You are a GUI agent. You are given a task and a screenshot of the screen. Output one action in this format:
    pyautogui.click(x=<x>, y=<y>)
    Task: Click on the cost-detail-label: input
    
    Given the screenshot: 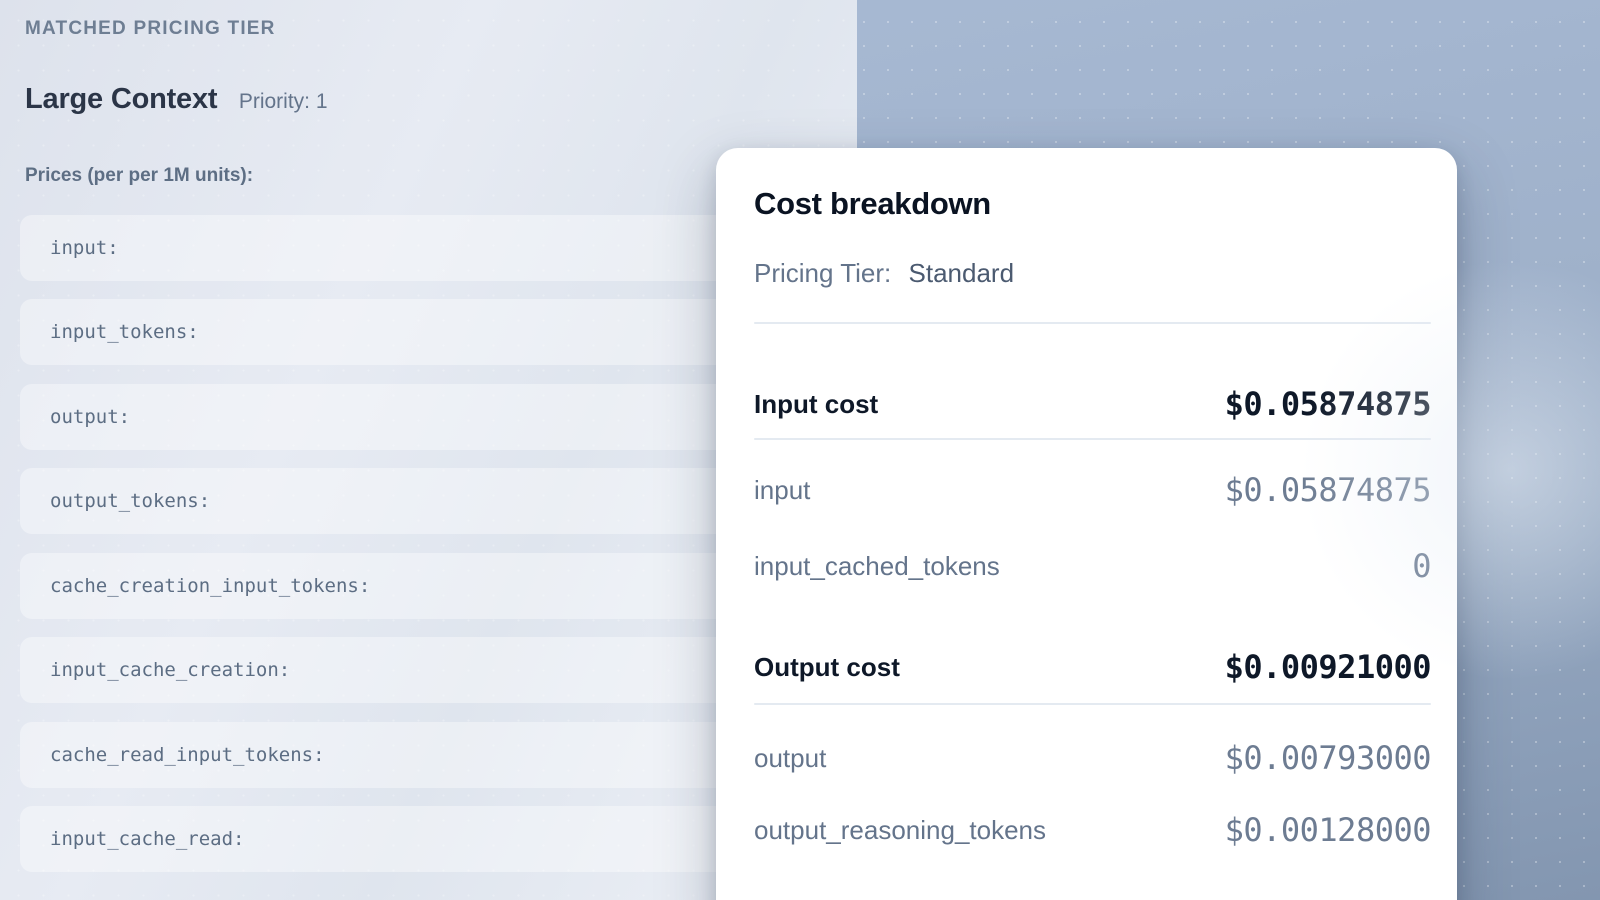 What is the action you would take?
    pyautogui.click(x=782, y=490)
    